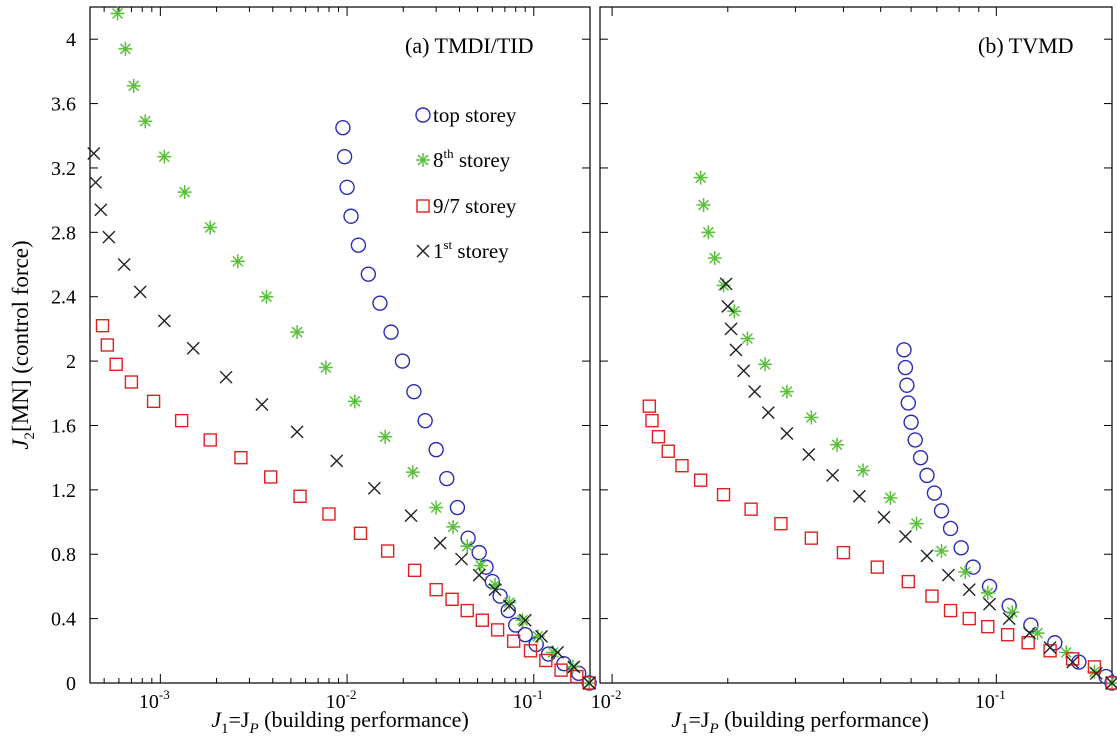  Describe the element at coordinates (71, 362) in the screenshot. I see `y-tick-label: 2` at that location.